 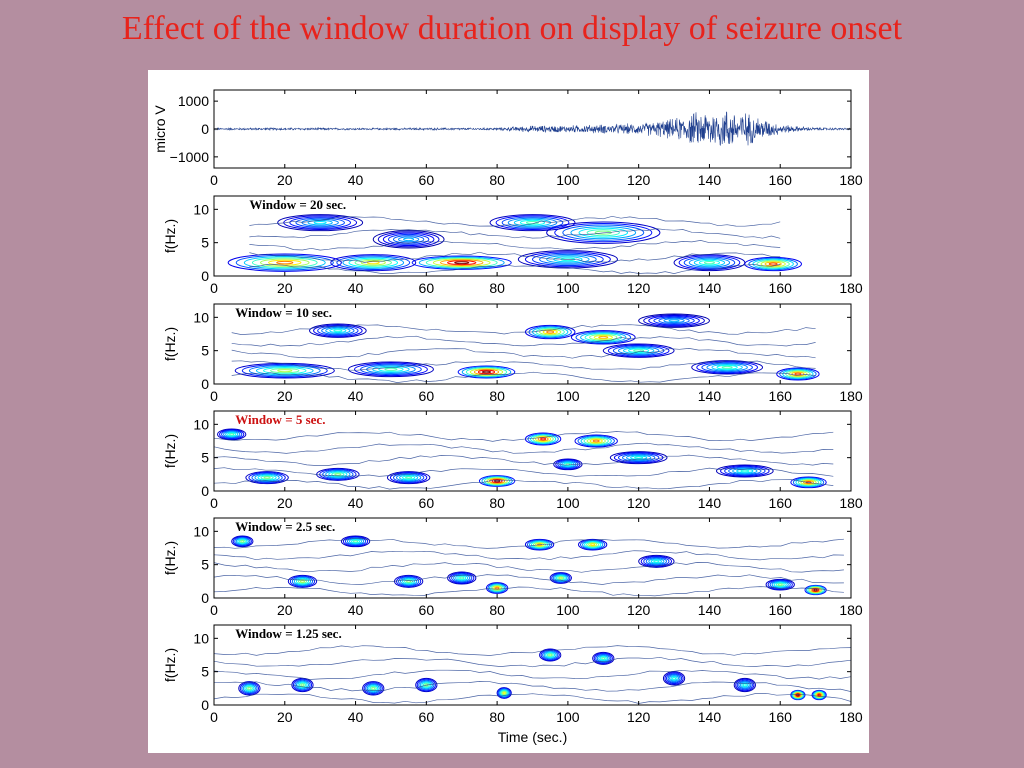 I want to click on x-axis-label: Time (sec.), so click(x=532, y=737).